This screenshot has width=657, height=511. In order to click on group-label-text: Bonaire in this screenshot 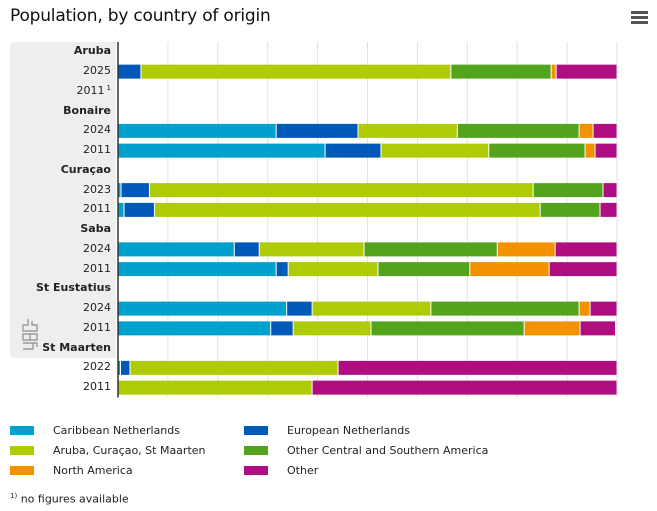, I will do `click(87, 110)`.